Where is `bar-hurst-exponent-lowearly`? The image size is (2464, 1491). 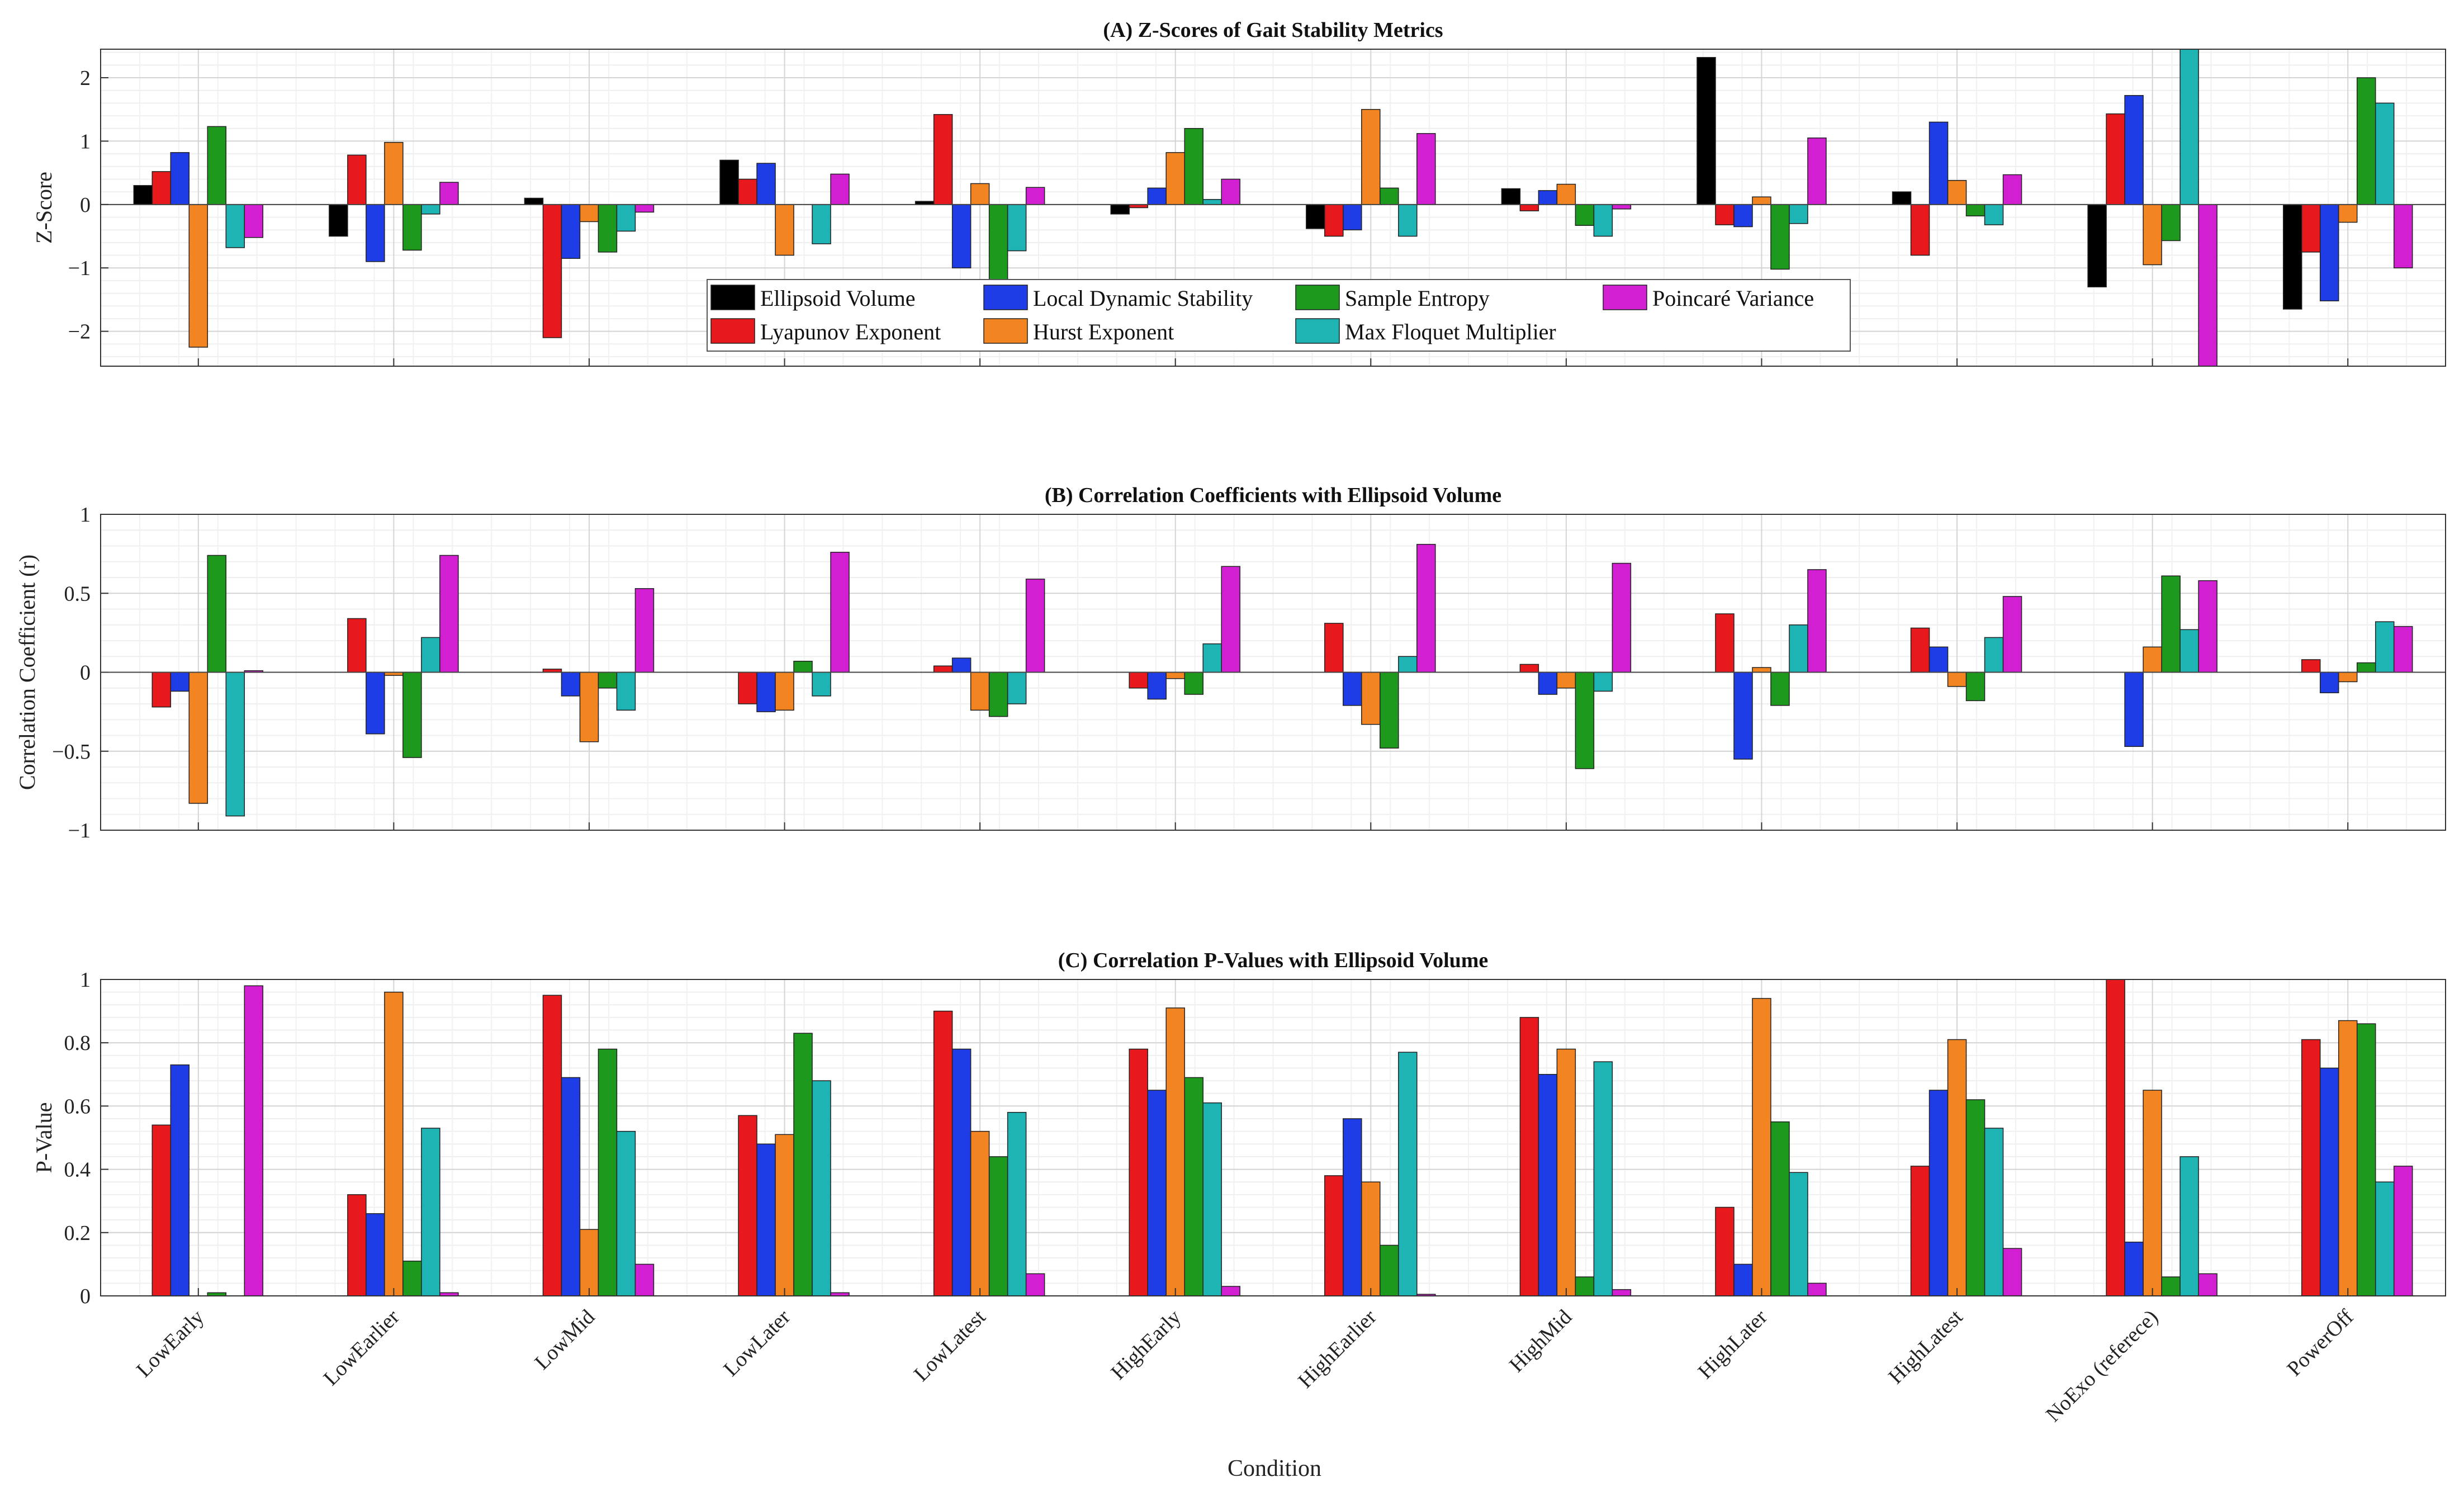
bar-hurst-exponent-lowearly is located at coordinates (198, 276).